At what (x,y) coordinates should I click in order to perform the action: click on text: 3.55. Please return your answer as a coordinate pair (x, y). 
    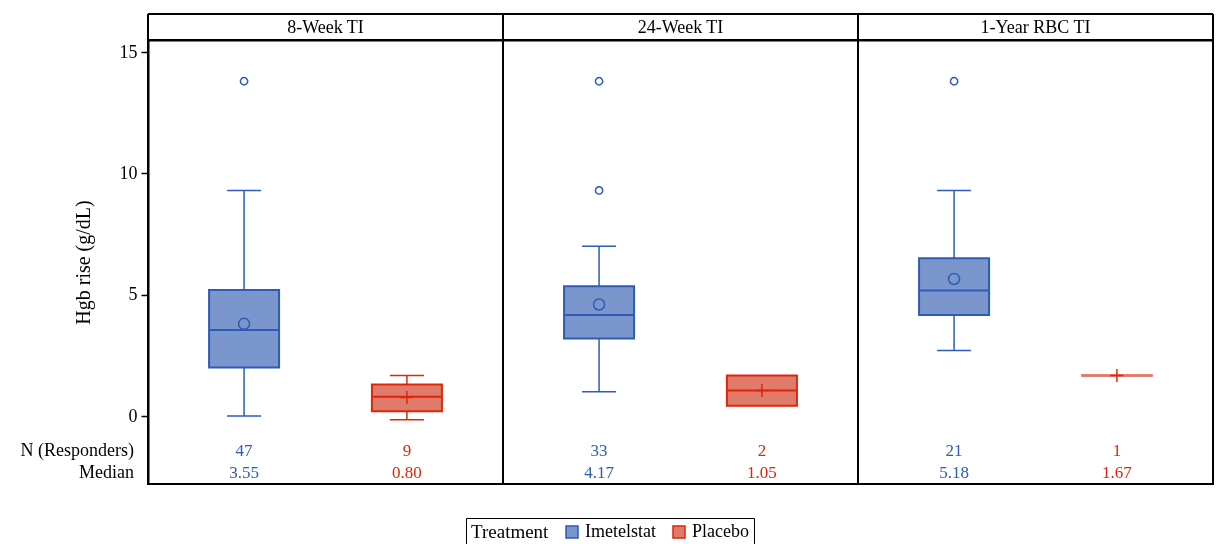
    Looking at the image, I should click on (244, 472).